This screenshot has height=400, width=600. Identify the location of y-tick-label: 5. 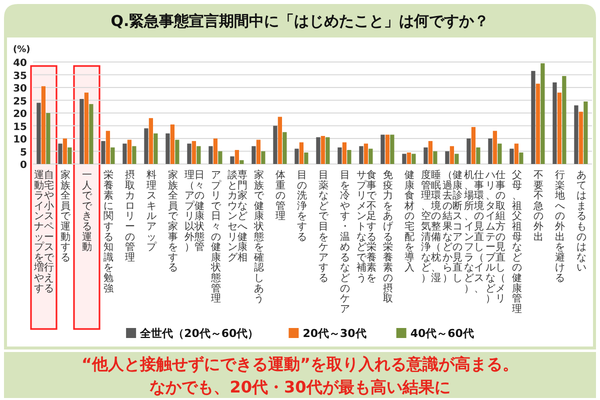
(24, 152).